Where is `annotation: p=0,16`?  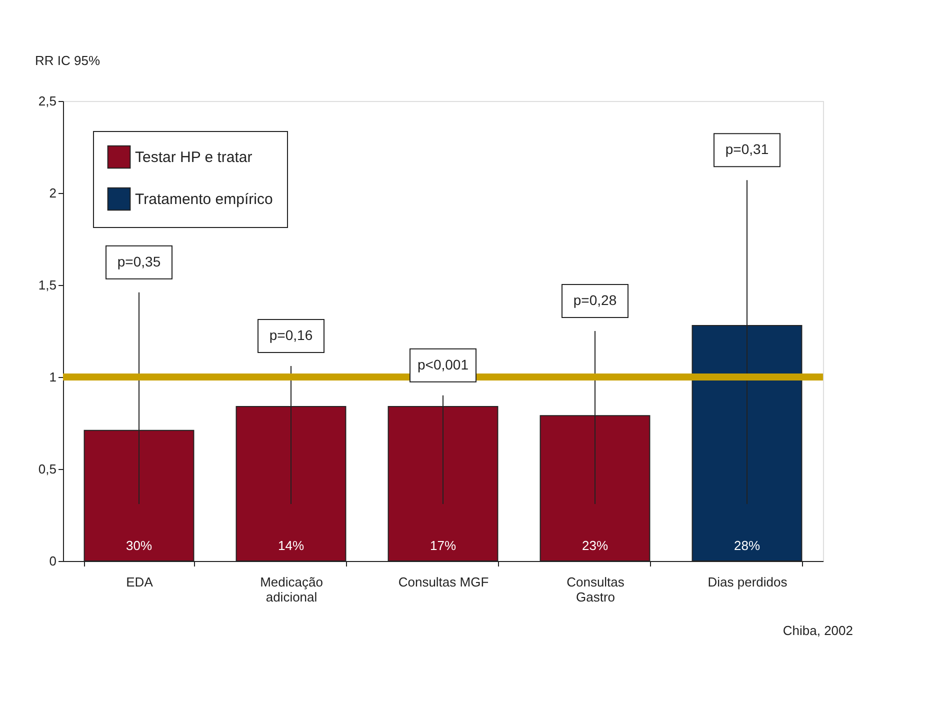 annotation: p=0,16 is located at coordinates (291, 334).